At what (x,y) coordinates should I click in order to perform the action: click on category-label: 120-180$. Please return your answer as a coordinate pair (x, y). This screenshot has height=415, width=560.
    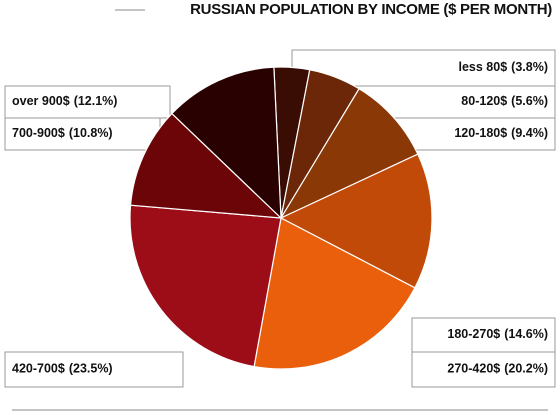
    Looking at the image, I should click on (480, 133).